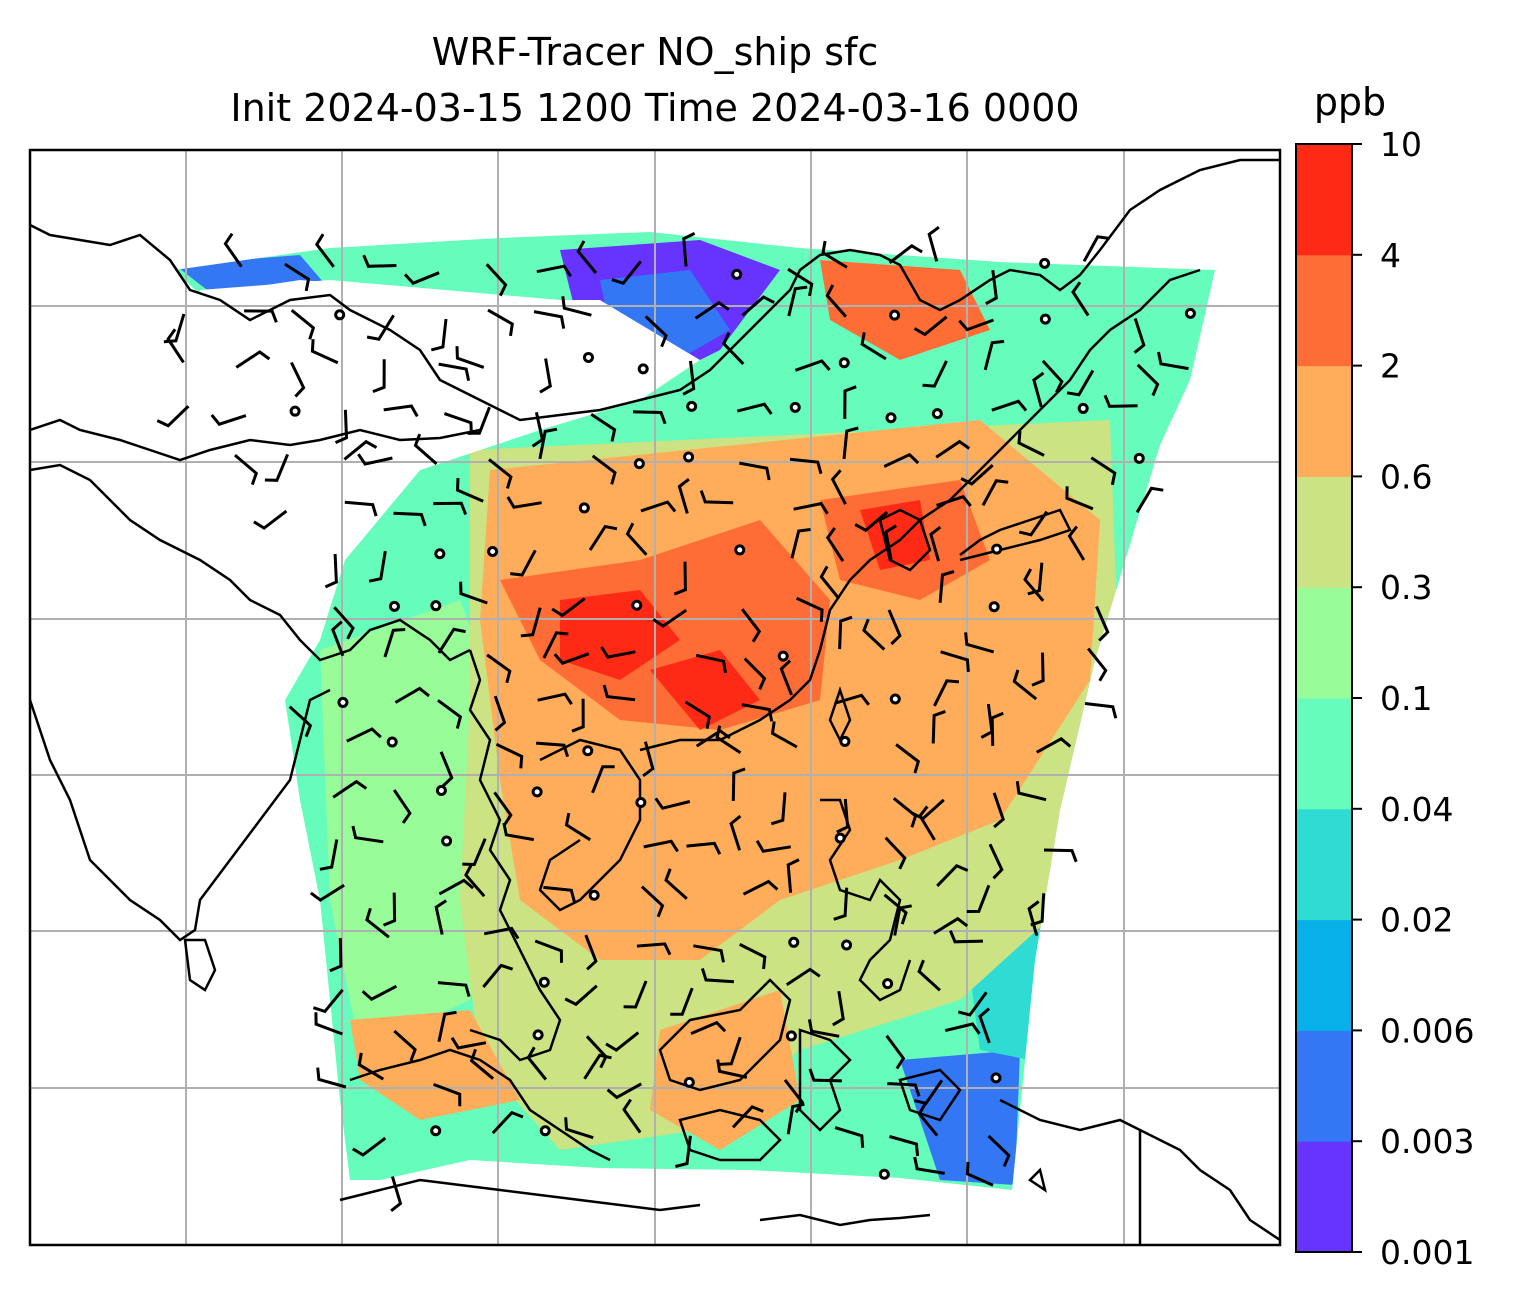 The image size is (1528, 1306). What do you see at coordinates (1416, 809) in the screenshot?
I see `colorbar-tick-label: 0.04` at bounding box center [1416, 809].